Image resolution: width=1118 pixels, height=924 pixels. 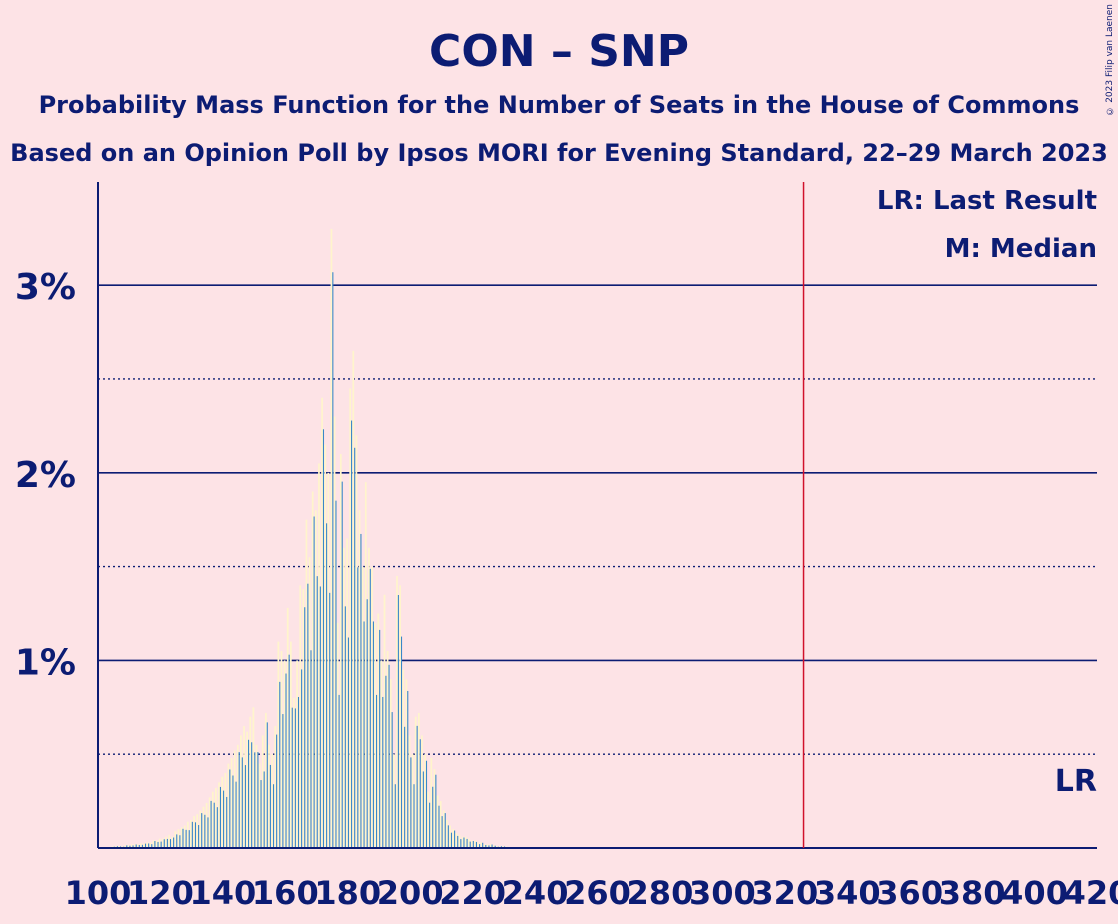 What do you see at coordinates (987, 201) in the screenshot?
I see `legend-last-result: LR: Last Result` at bounding box center [987, 201].